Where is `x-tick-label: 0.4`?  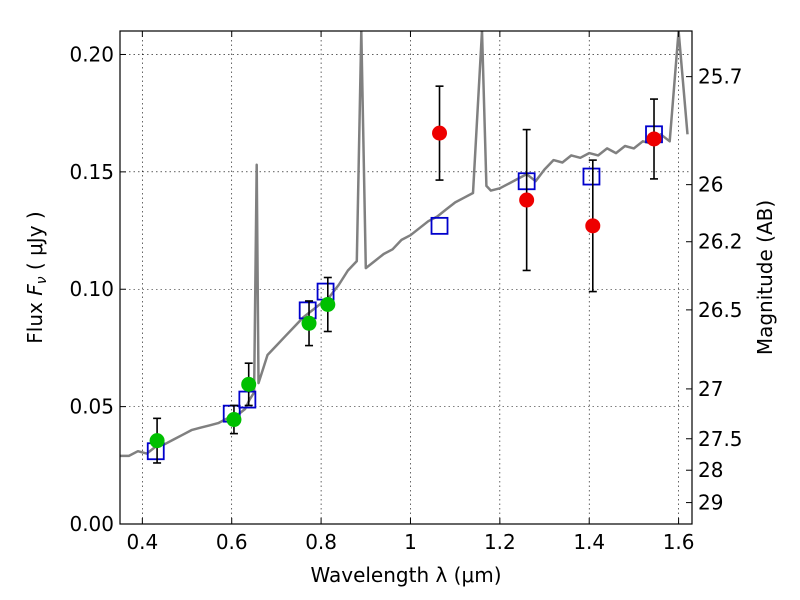 x-tick-label: 0.4 is located at coordinates (142, 542).